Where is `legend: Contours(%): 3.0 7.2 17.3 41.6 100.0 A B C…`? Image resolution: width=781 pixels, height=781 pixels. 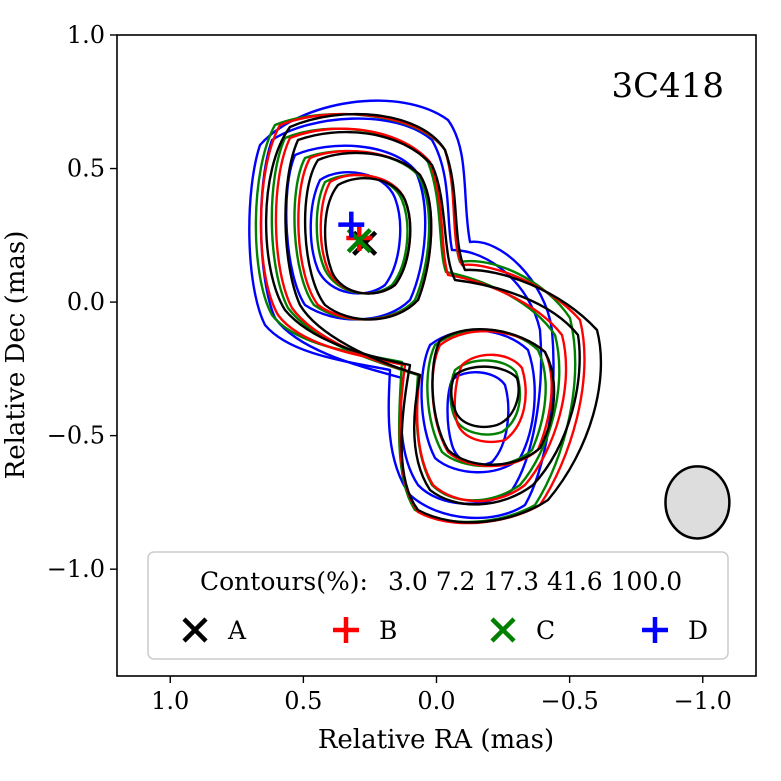 legend: Contours(%): 3.0 7.2 17.3 41.6 100.0 A B C… is located at coordinates (438, 605).